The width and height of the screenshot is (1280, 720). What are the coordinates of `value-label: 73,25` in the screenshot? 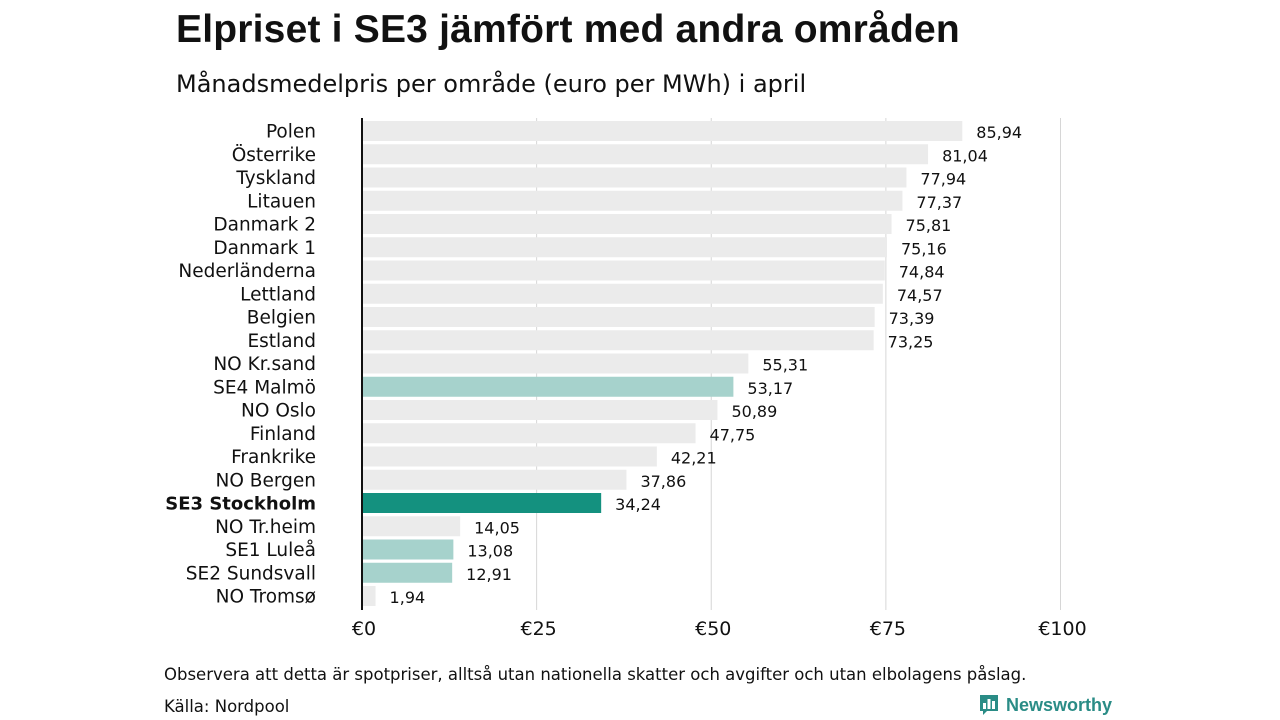 It's located at (911, 341).